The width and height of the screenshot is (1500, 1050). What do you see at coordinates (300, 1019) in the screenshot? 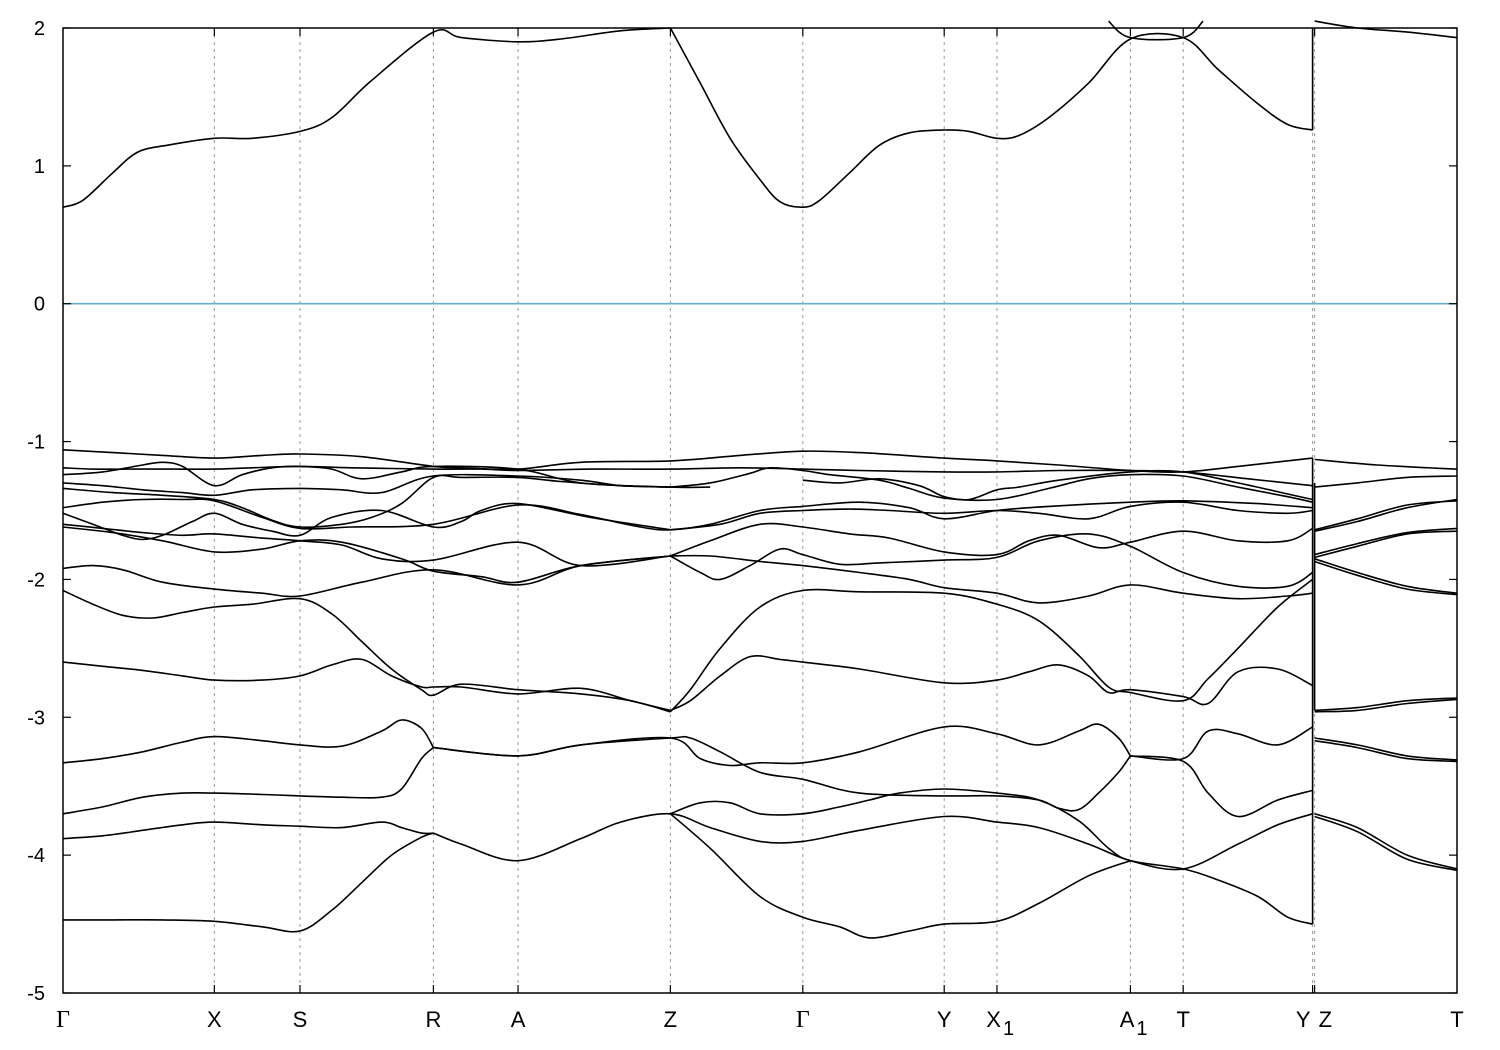
I see `kpoint-label: S` at bounding box center [300, 1019].